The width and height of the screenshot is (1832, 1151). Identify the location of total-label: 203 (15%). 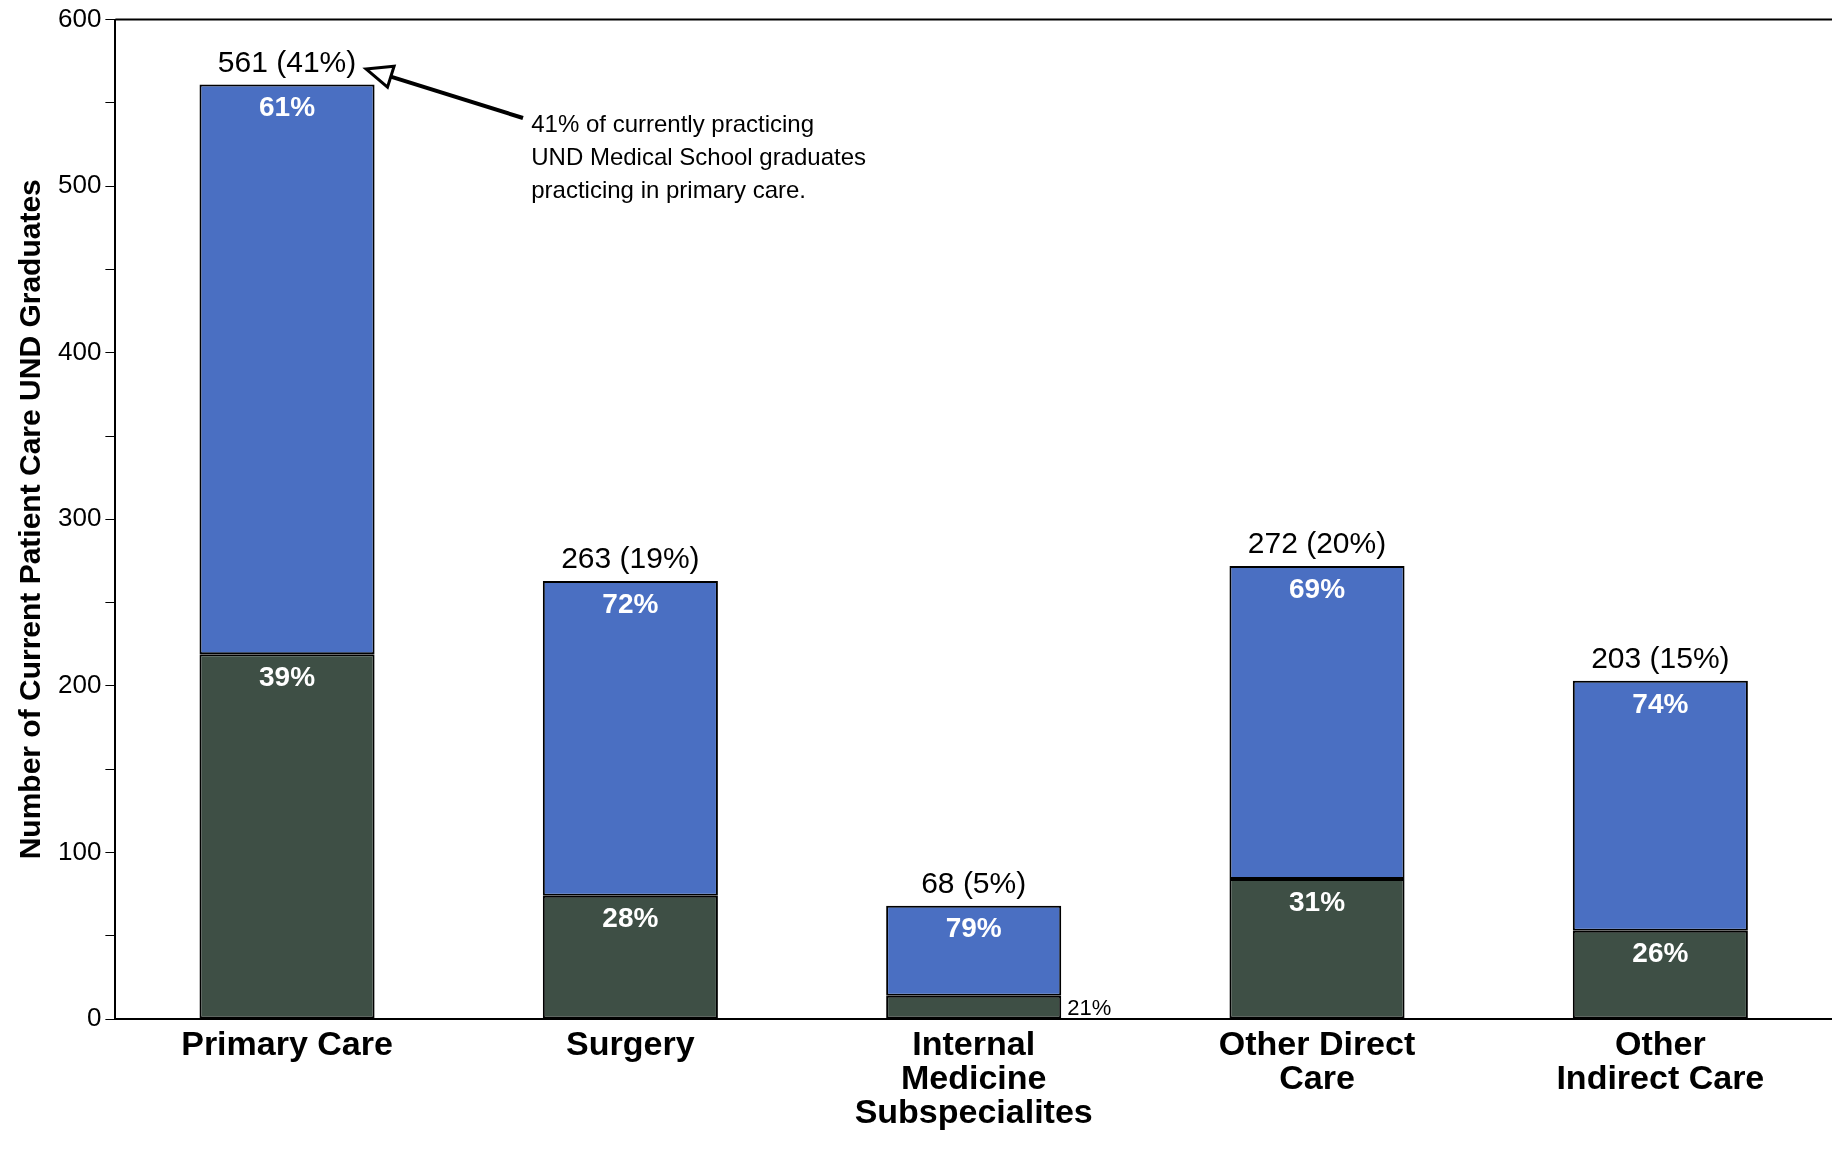
(1660, 658).